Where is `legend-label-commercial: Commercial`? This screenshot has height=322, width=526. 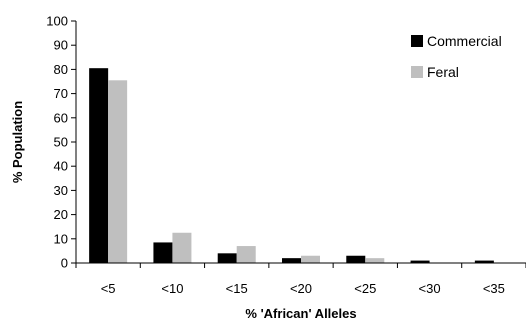 legend-label-commercial: Commercial is located at coordinates (464, 41).